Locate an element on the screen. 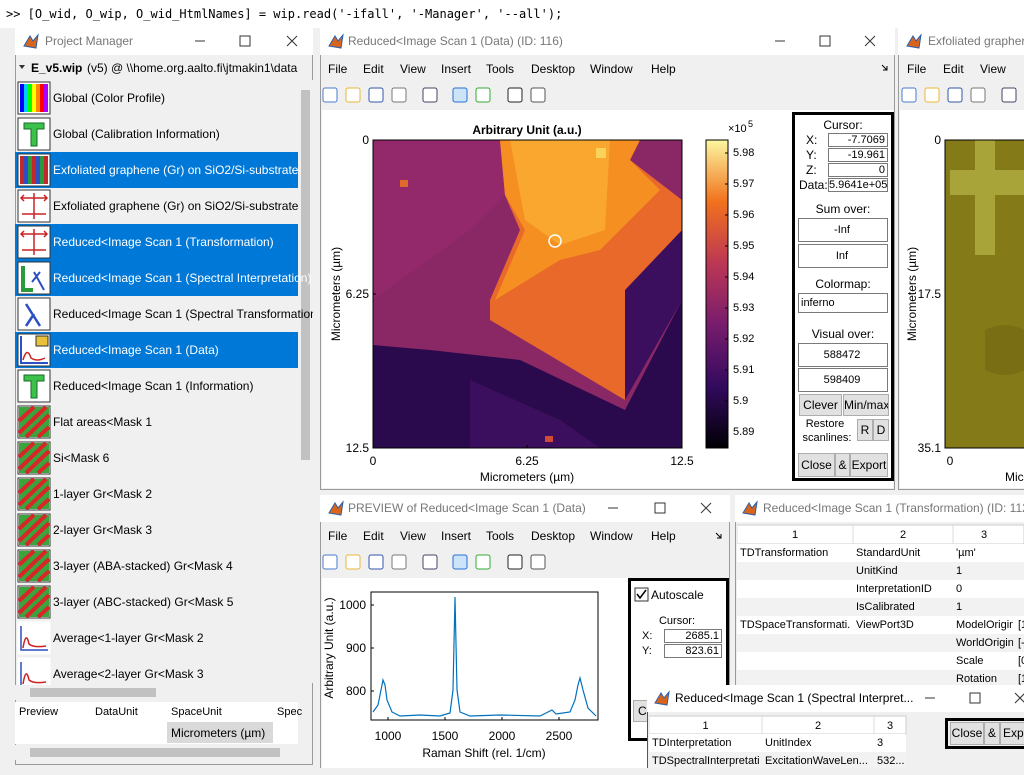 The height and width of the screenshot is (775, 1024). item-label: Reduced<Image Scan 1 (Data) is located at coordinates (136, 350).